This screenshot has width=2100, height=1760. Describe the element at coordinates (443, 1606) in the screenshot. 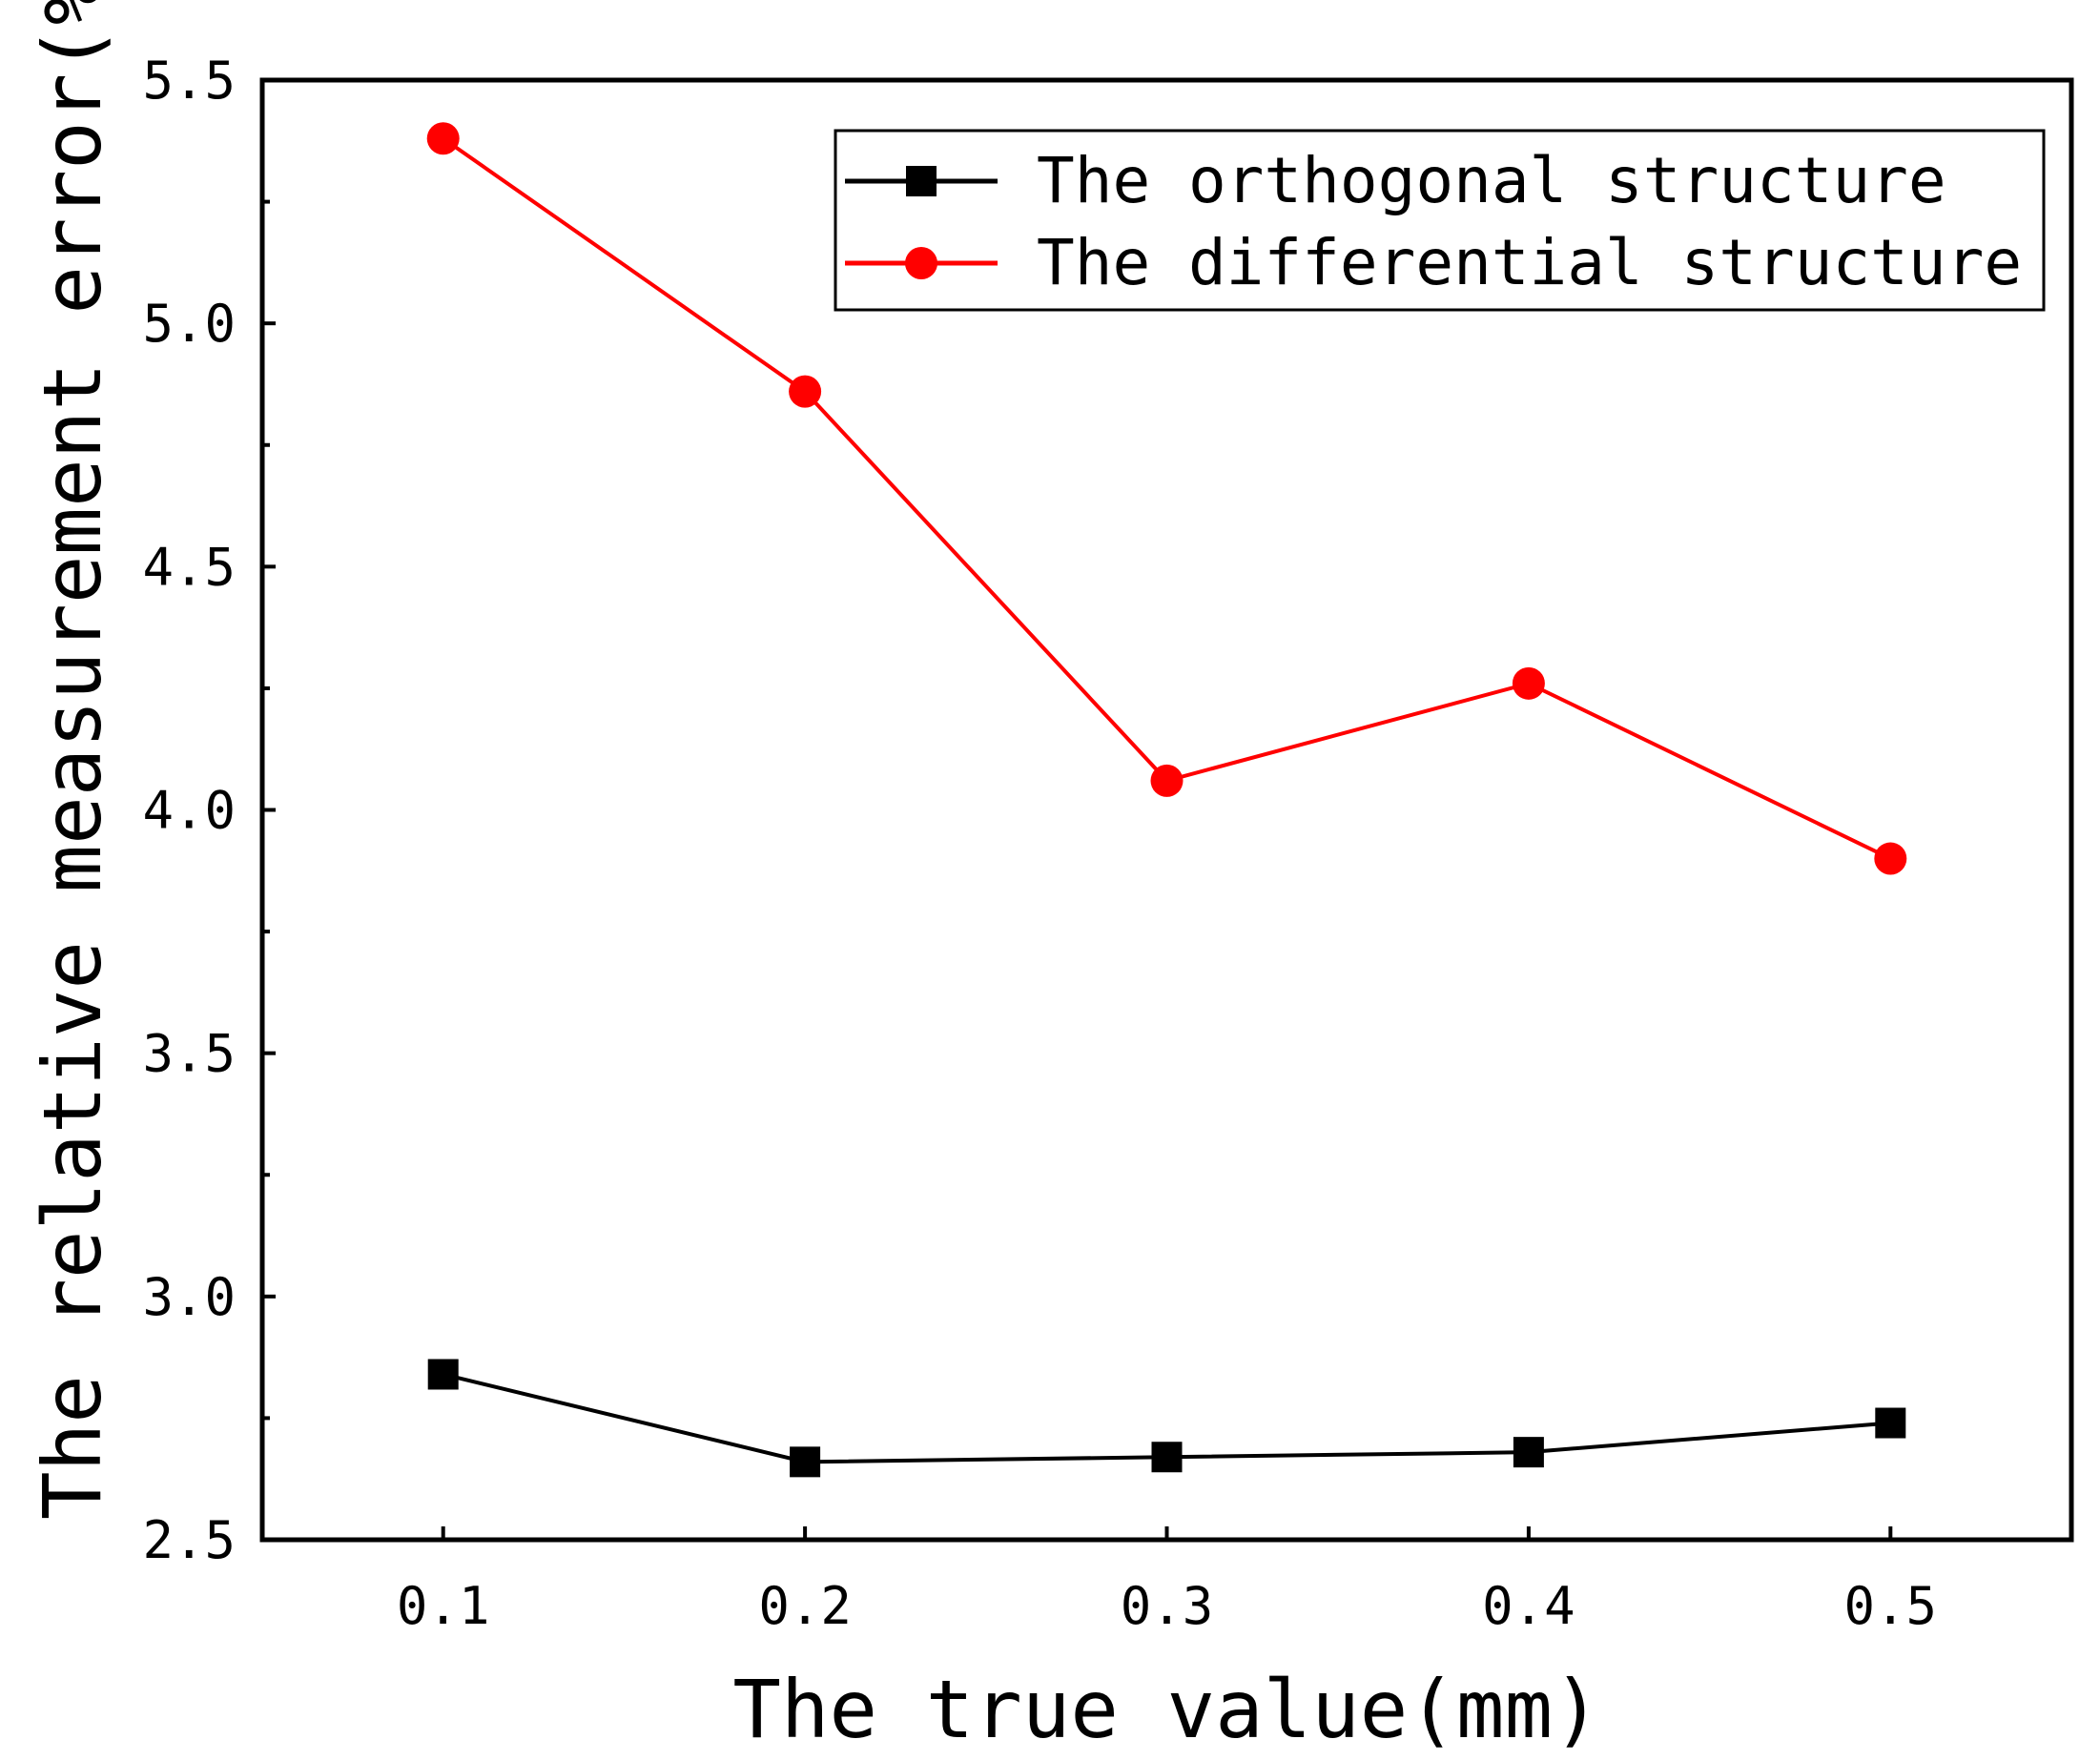

I see `x-tick-label: 0.1` at that location.